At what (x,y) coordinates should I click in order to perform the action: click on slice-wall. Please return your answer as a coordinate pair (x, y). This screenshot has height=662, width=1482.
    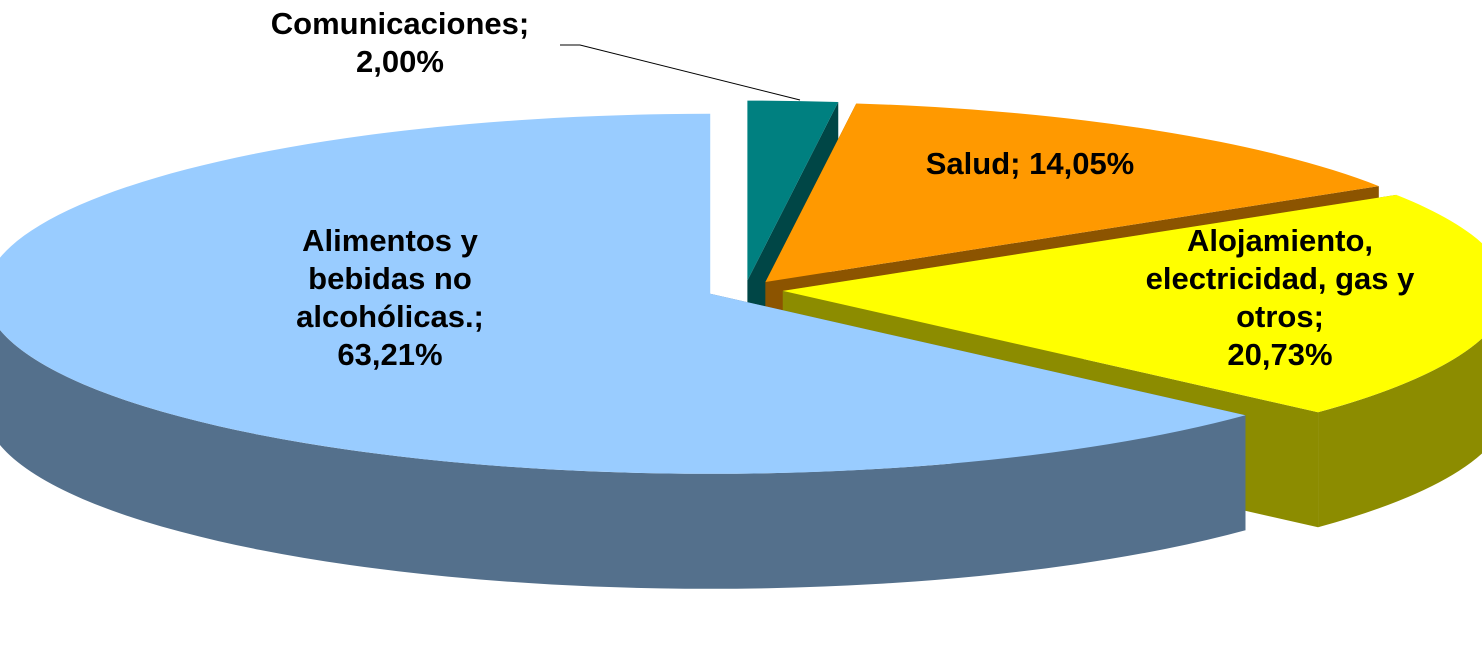
    Looking at the image, I should click on (1400, 433).